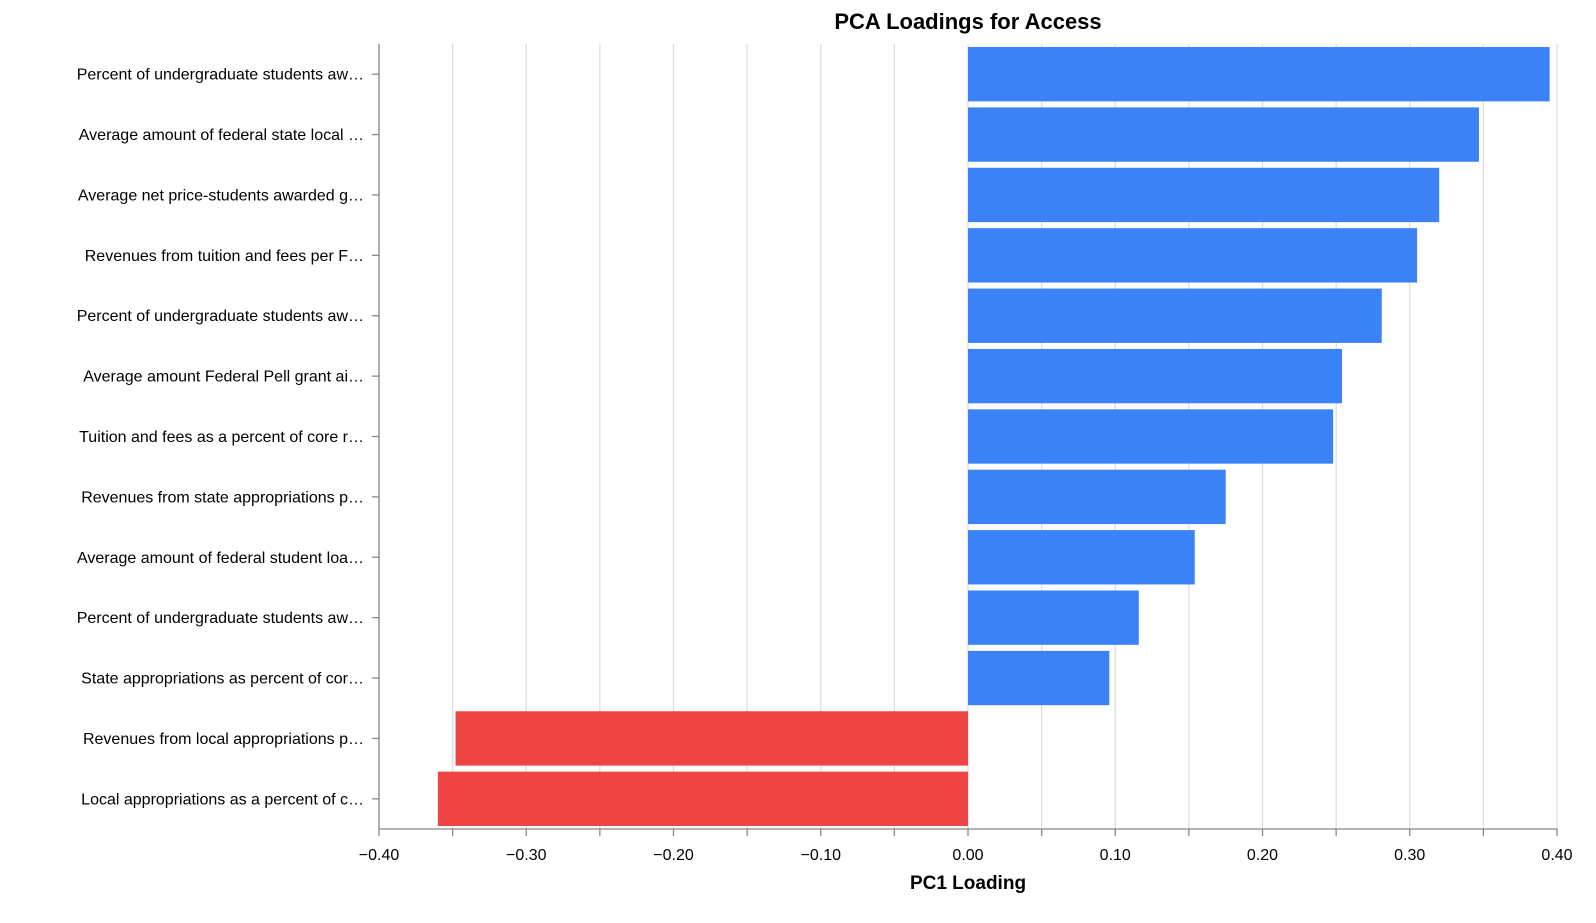  Describe the element at coordinates (1556, 855) in the screenshot. I see `x-tick-label: 0.40` at that location.